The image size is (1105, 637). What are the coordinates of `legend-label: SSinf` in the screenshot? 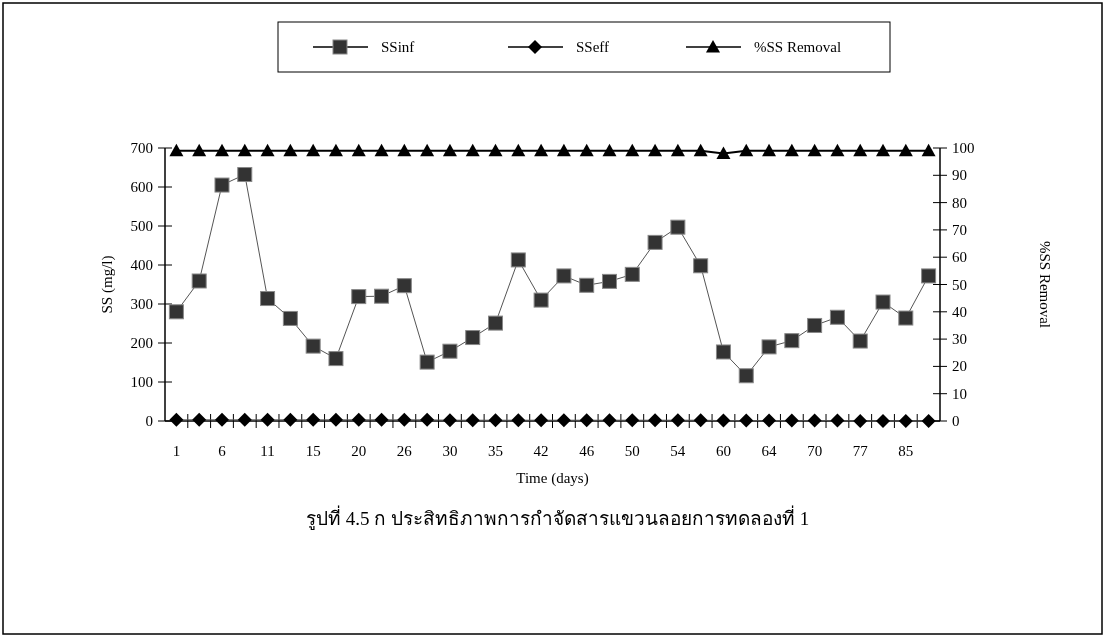 It's located at (398, 47).